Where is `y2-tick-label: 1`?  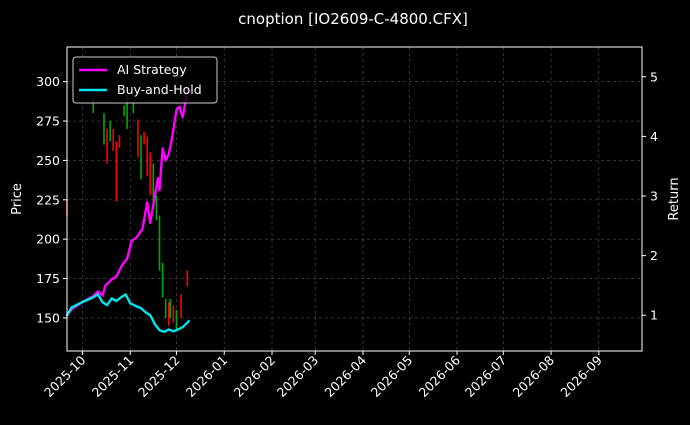
y2-tick-label: 1 is located at coordinates (654, 315).